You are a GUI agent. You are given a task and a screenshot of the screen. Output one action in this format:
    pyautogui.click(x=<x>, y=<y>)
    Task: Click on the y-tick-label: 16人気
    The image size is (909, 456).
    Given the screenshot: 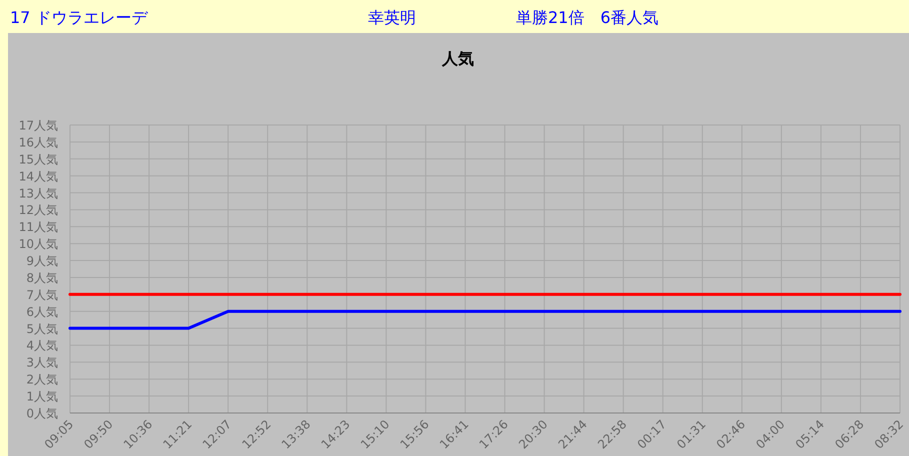 What is the action you would take?
    pyautogui.click(x=38, y=142)
    